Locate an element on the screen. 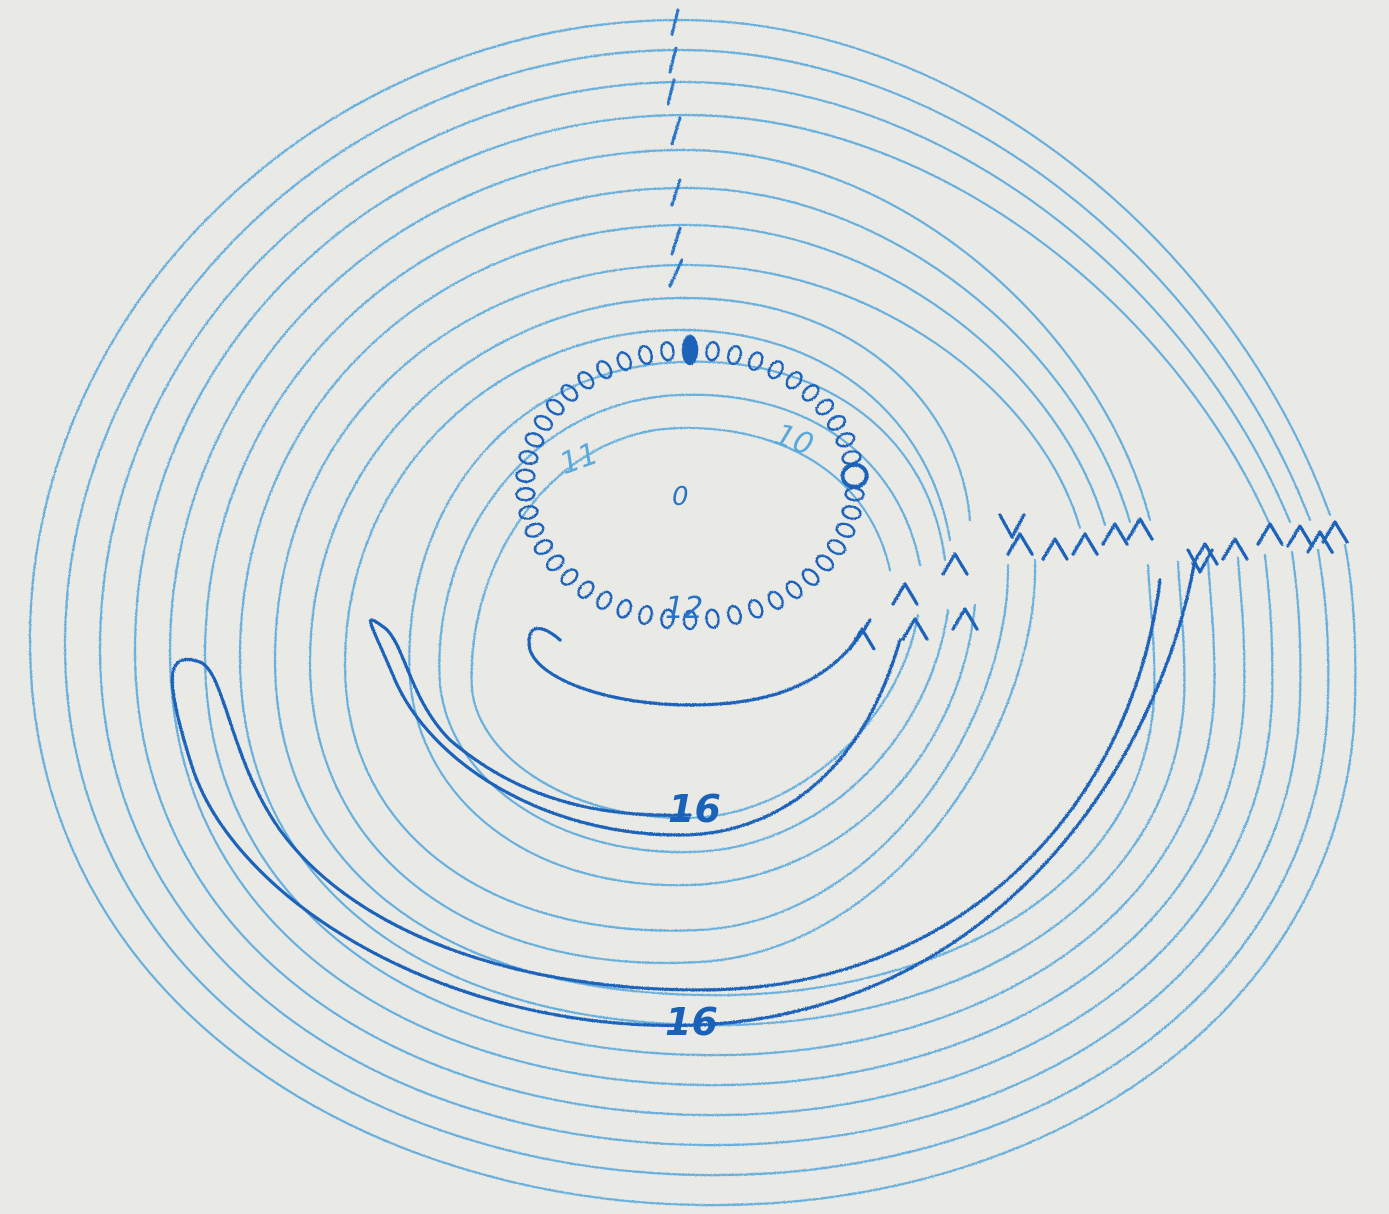 The height and width of the screenshot is (1214, 1389). left-inner-label: 11 is located at coordinates (579, 459).